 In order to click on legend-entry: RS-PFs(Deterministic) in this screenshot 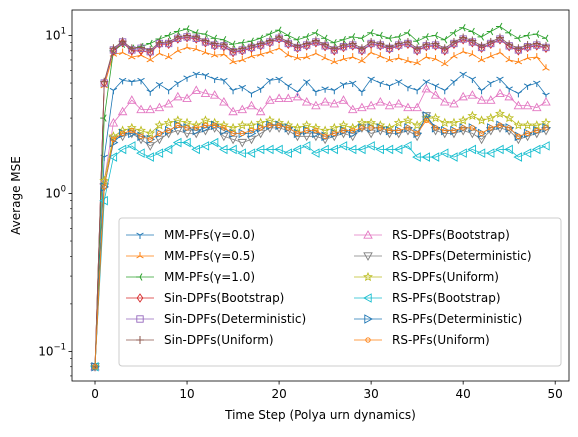, I will do `click(438, 319)`.